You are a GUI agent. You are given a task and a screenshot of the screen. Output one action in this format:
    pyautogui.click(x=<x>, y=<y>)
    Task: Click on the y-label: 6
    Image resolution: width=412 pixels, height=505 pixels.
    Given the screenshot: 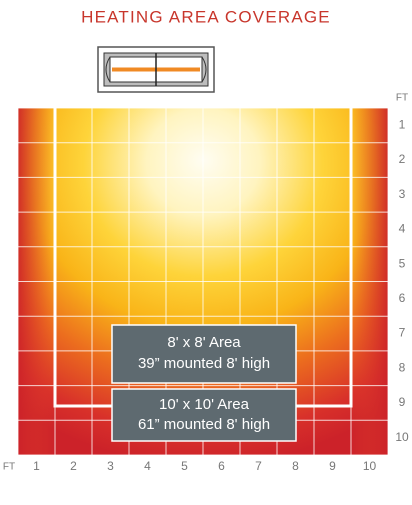 What is the action you would take?
    pyautogui.click(x=402, y=298)
    